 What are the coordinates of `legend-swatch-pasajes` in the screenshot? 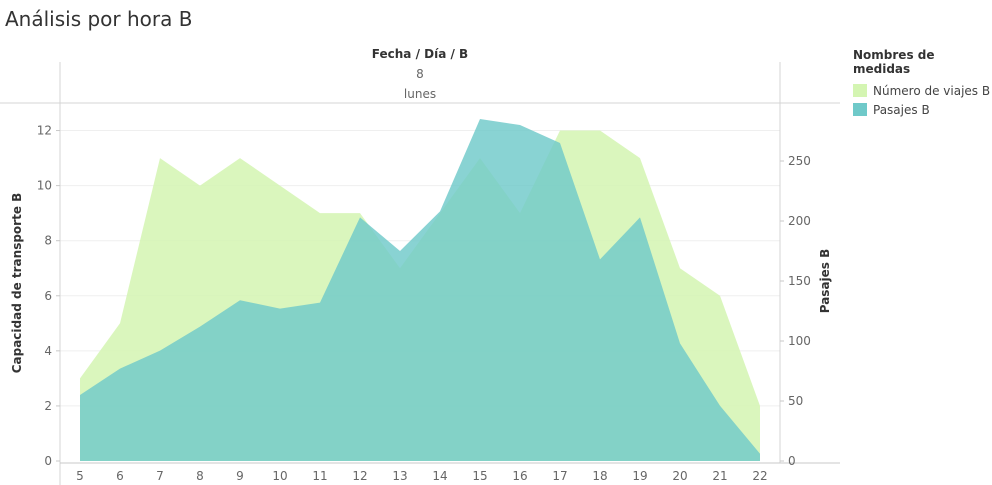 It's located at (860, 109).